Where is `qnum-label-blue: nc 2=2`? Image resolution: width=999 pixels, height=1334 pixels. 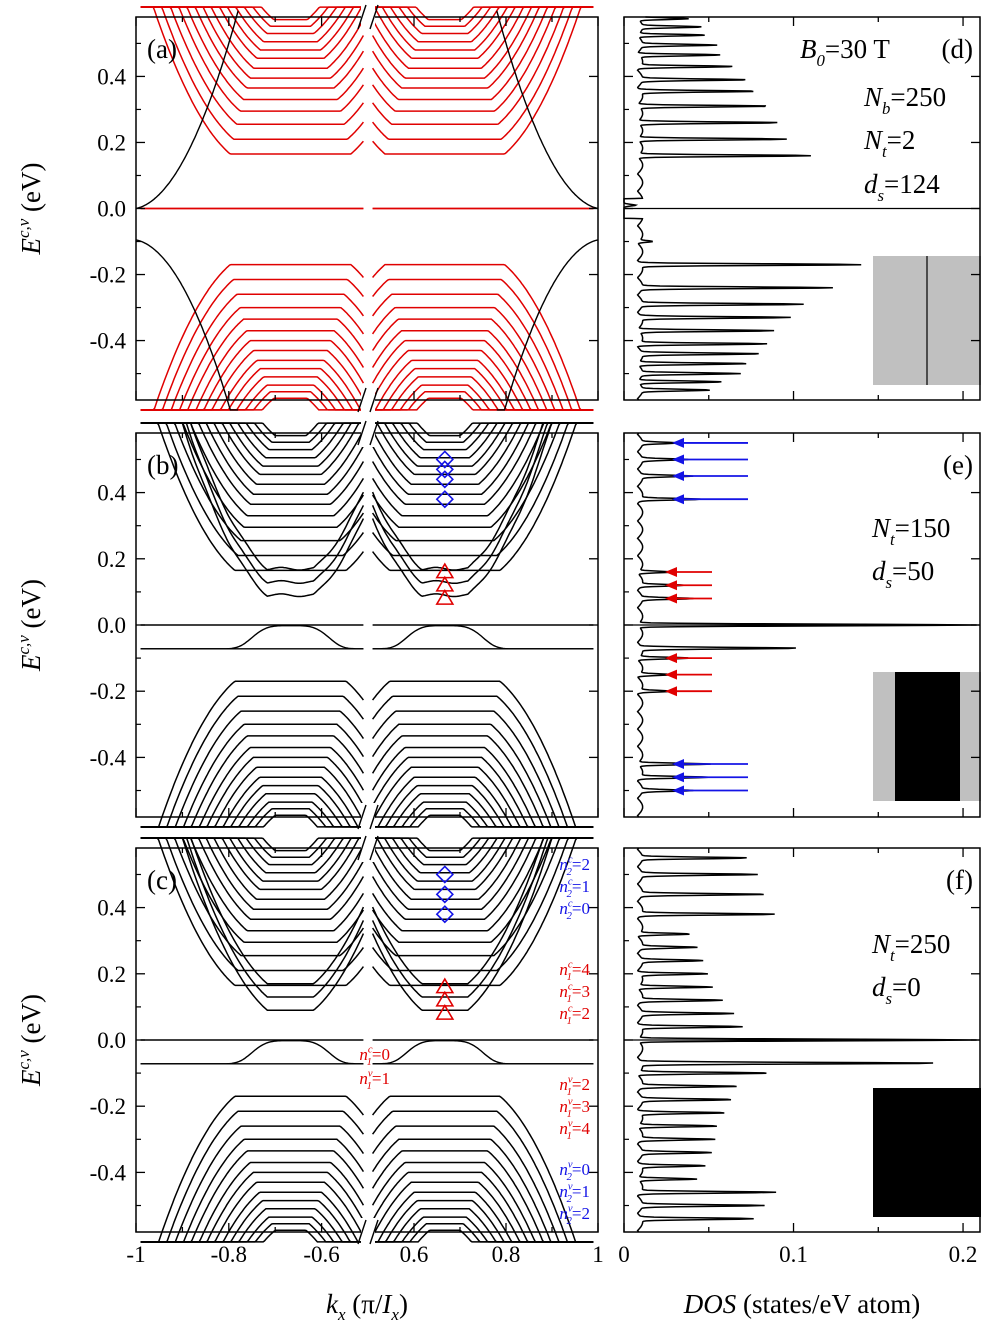
qnum-label-blue: nc 2=2 is located at coordinates (574, 866).